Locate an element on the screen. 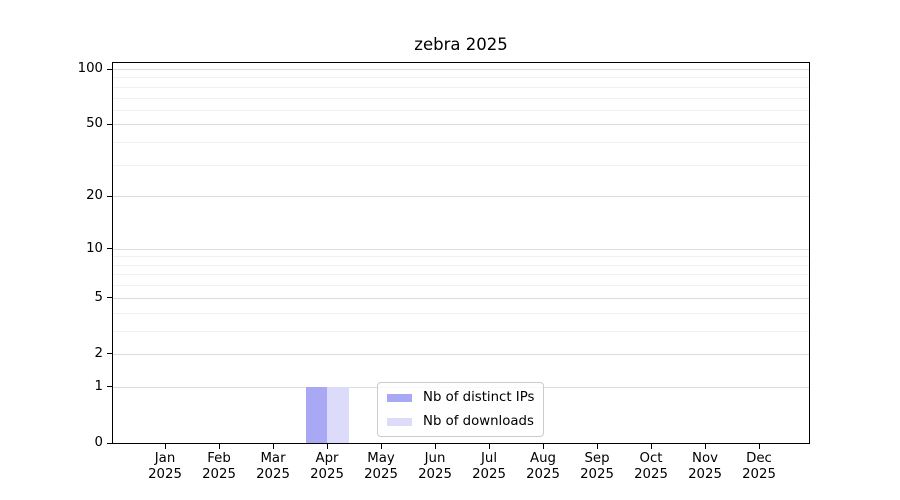 This screenshot has height=500, width=900. x-tick-apr is located at coordinates (327, 446).